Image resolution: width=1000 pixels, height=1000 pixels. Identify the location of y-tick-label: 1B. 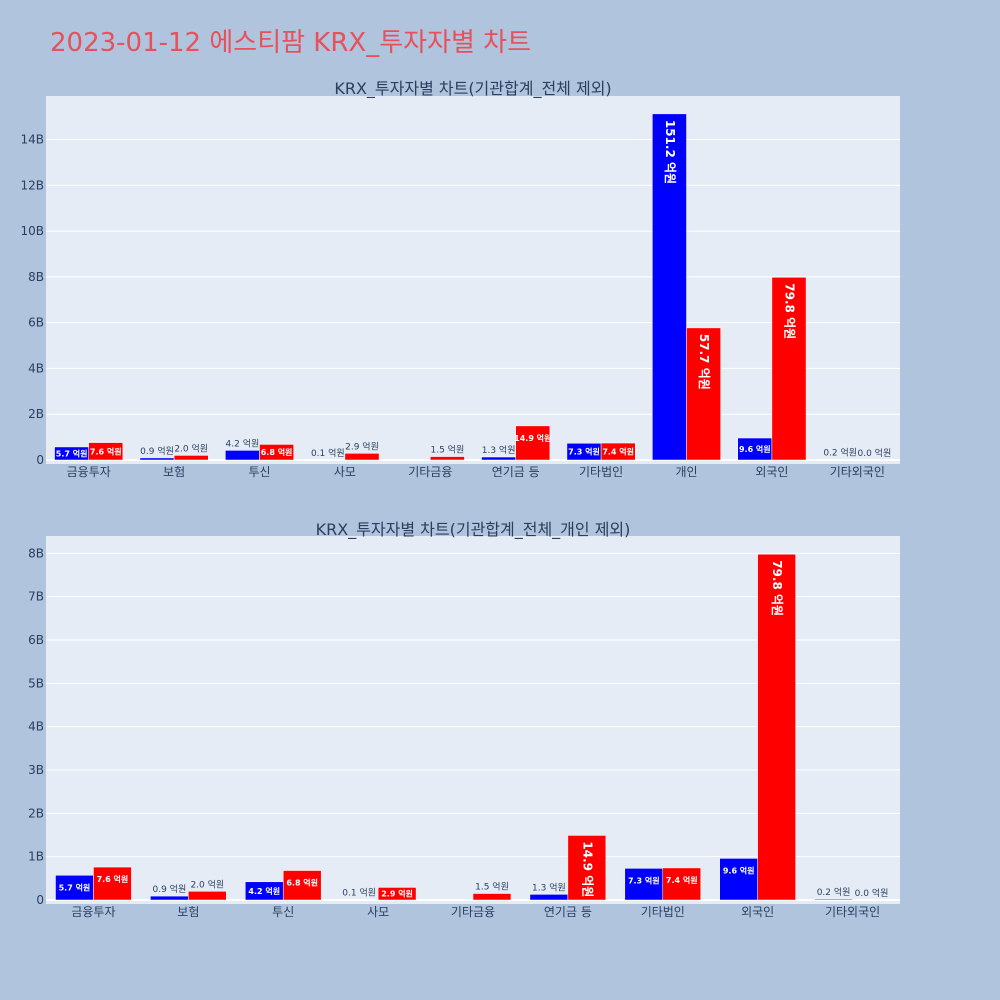
(36, 857).